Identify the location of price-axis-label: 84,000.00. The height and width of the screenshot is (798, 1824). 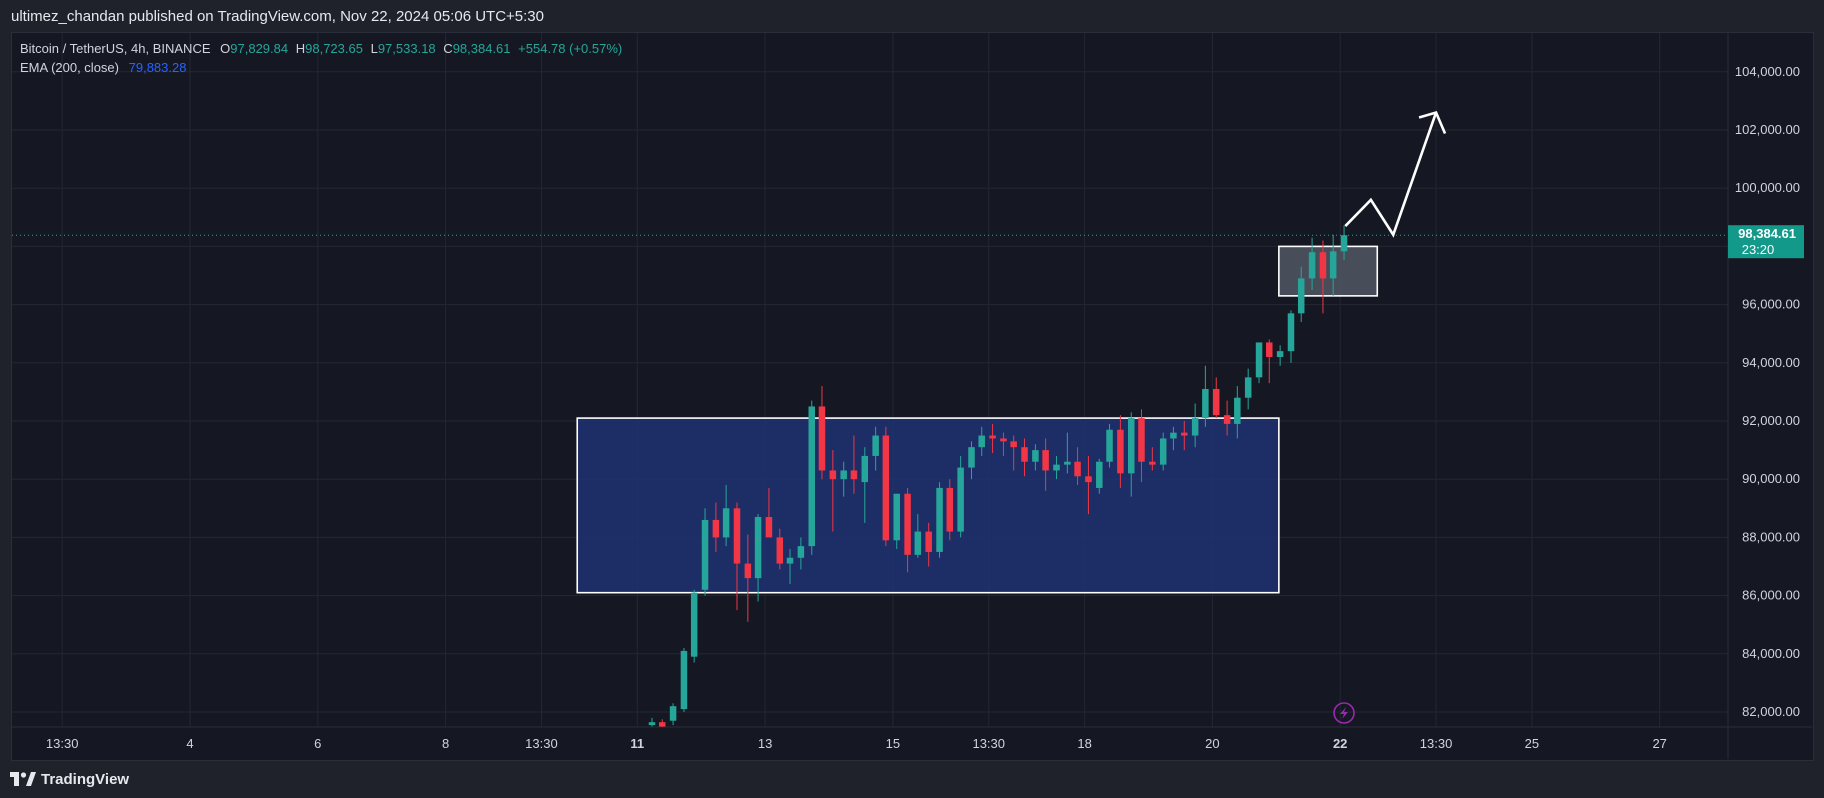
(1771, 653).